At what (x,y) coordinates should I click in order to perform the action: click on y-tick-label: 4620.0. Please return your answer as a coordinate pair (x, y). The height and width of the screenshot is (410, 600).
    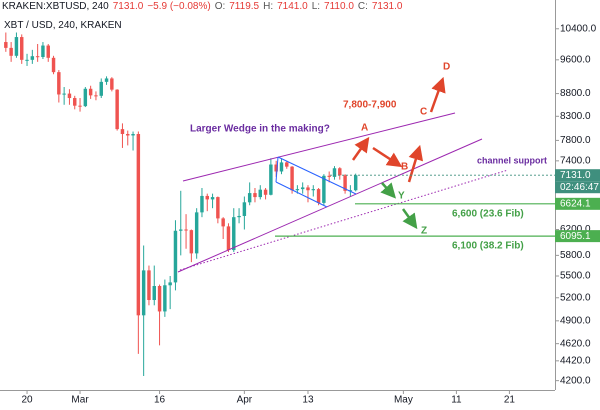
    Looking at the image, I should click on (575, 343).